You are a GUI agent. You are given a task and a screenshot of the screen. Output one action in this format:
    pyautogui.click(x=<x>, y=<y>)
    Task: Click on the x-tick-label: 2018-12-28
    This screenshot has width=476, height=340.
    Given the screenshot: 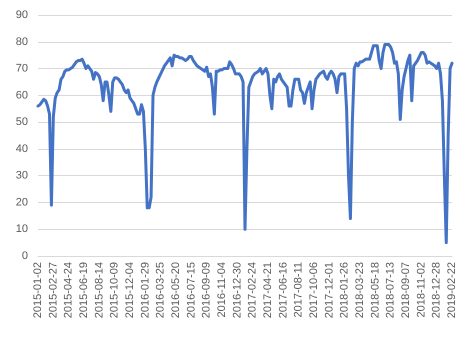 What is the action you would take?
    pyautogui.click(x=436, y=290)
    